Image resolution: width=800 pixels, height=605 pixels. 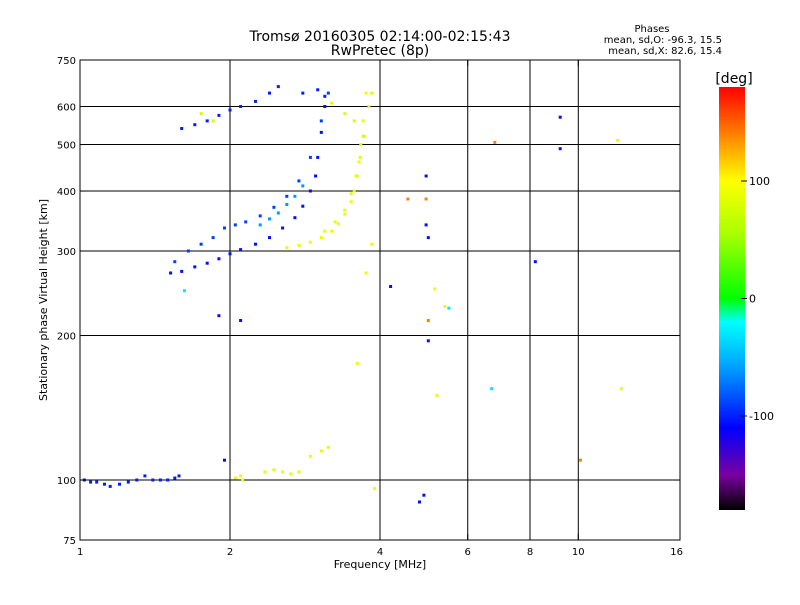 What do you see at coordinates (665, 51) in the screenshot?
I see `phase-stats-x-line: mean, sd,X: 82.6, 15.4` at bounding box center [665, 51].